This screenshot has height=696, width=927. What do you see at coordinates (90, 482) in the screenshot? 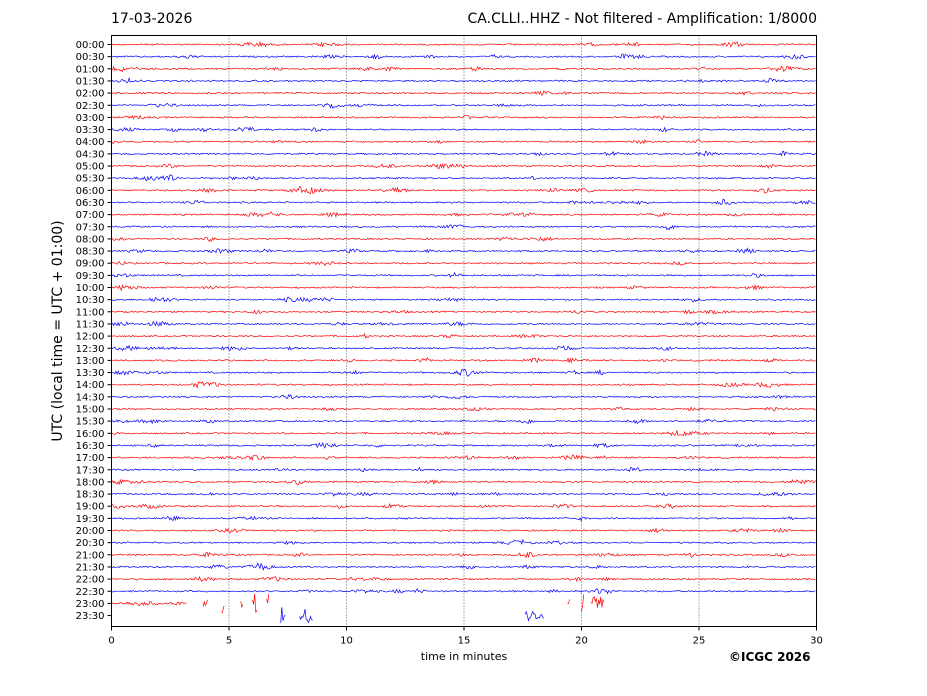
I see `y-tick-label: 18:00` at bounding box center [90, 482].